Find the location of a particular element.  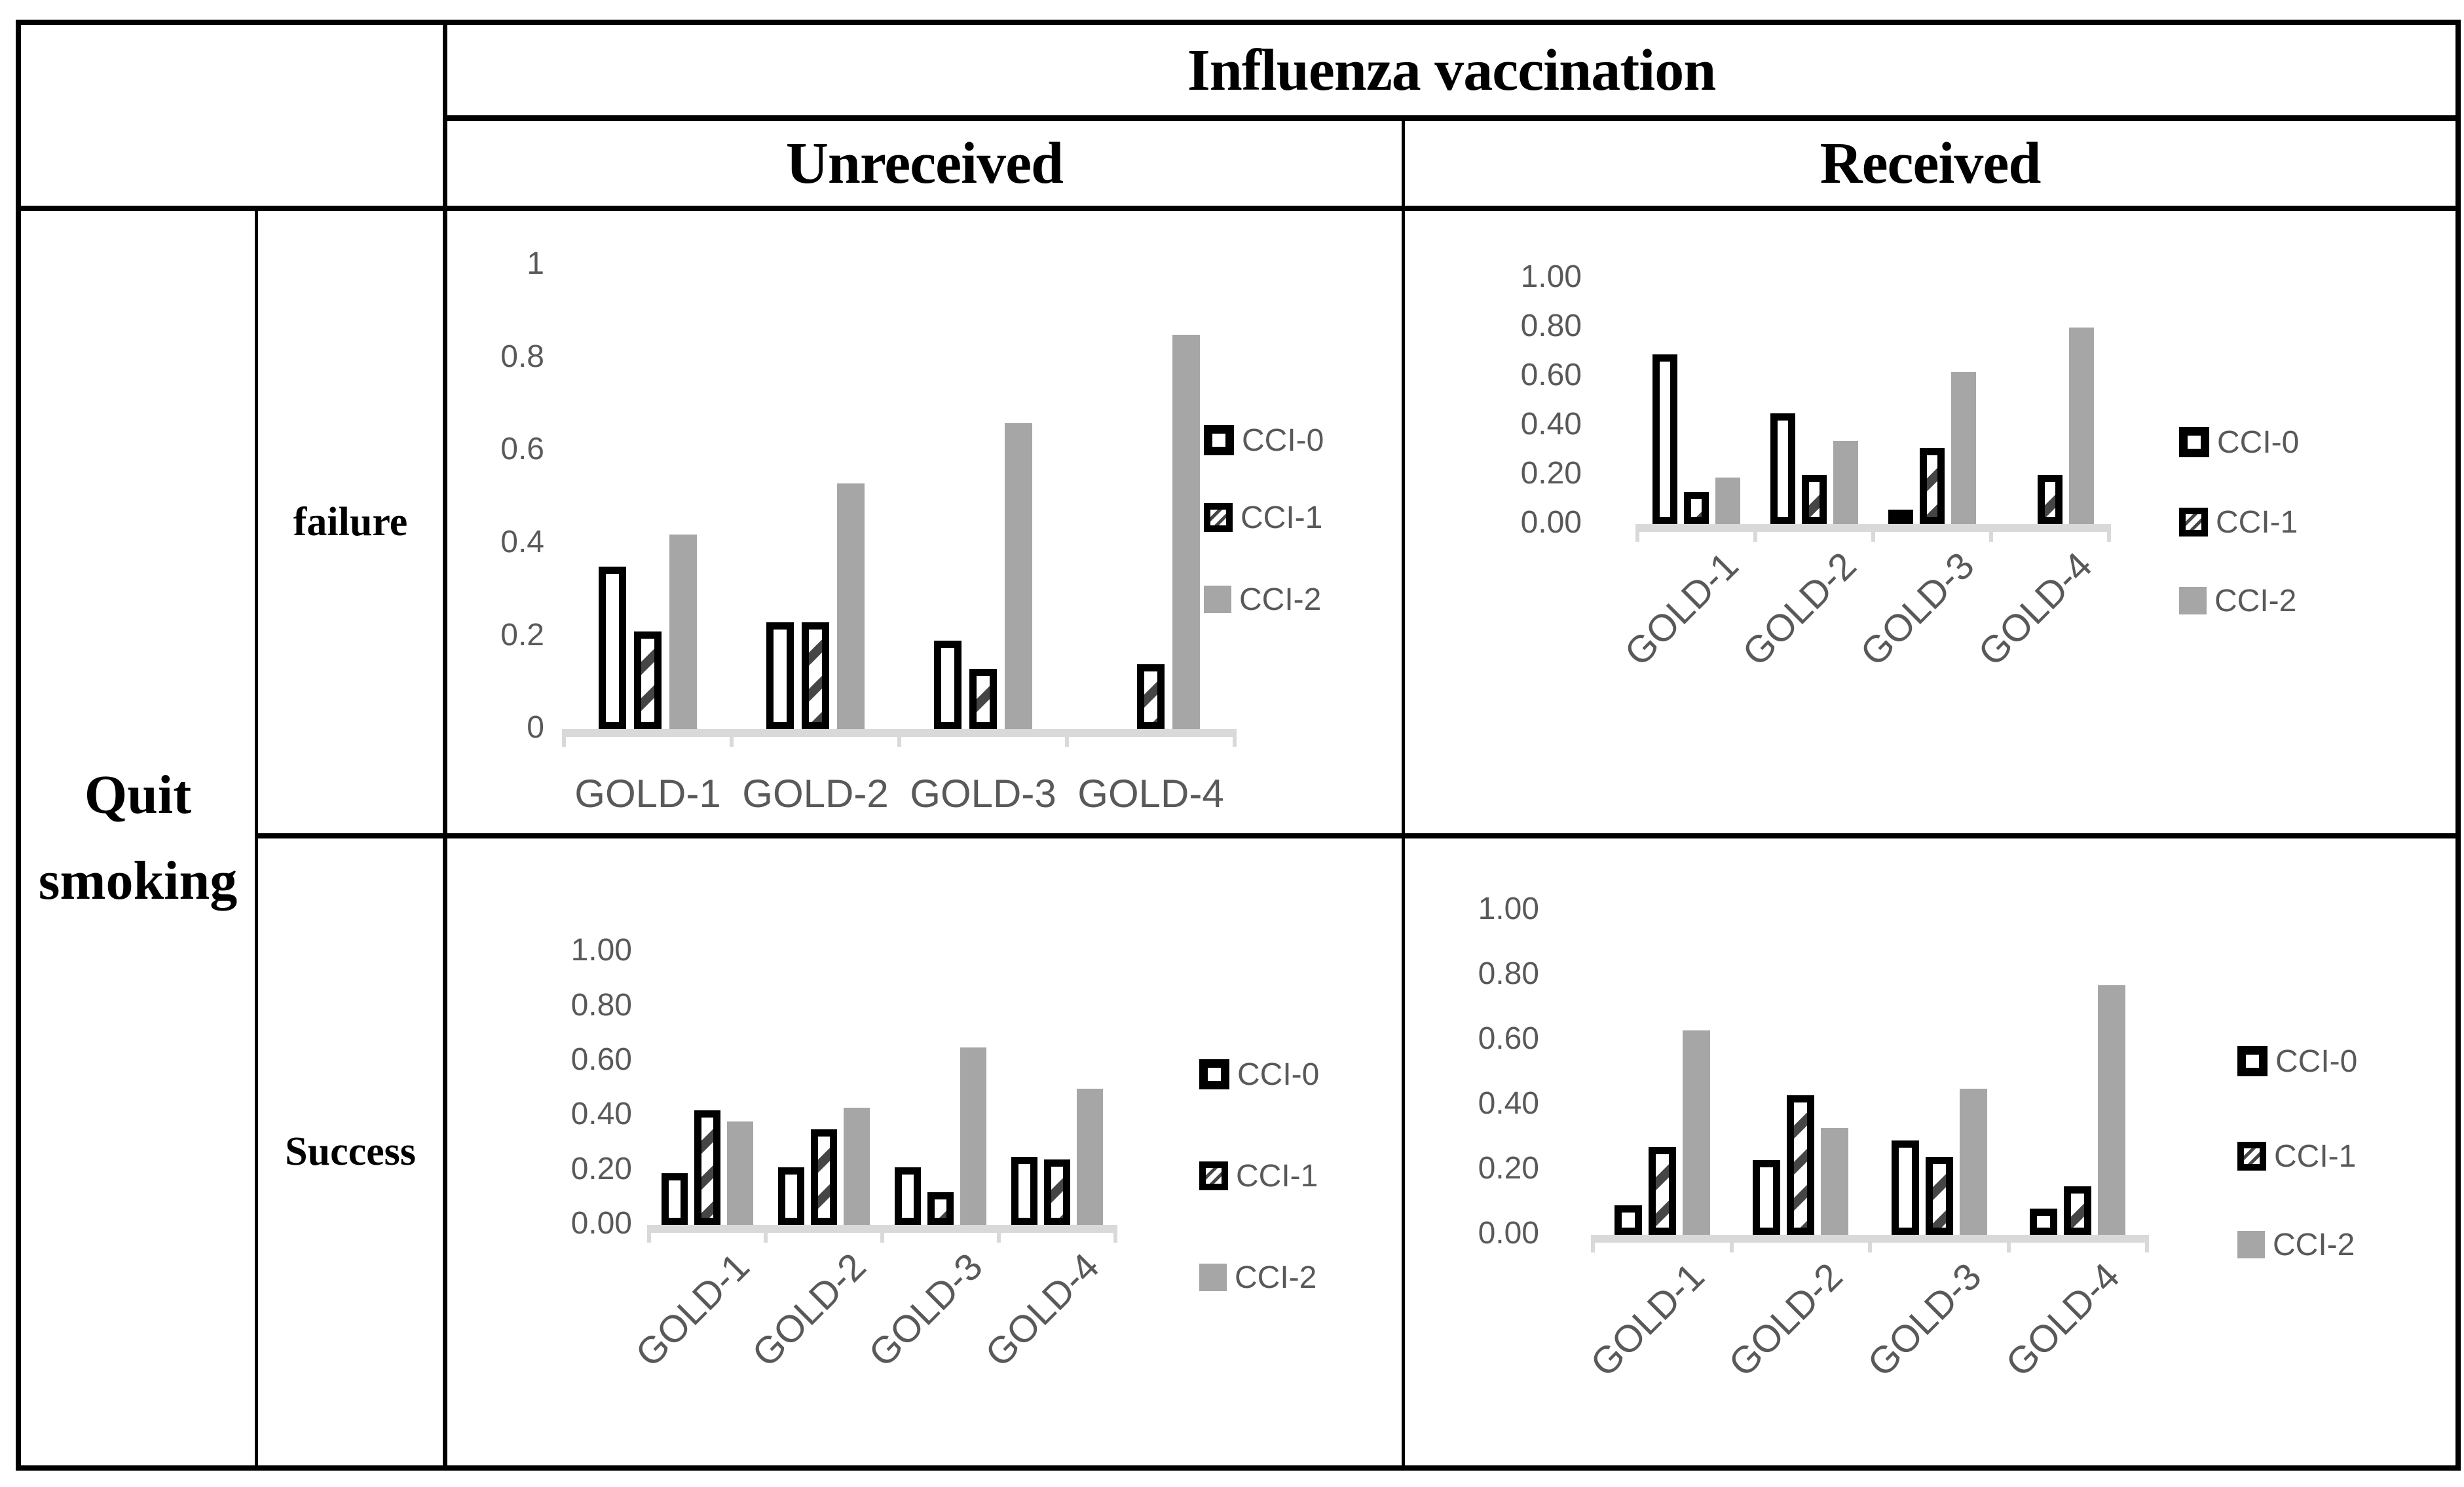

y-axis-tick-label: 0.60 is located at coordinates (1551, 375).